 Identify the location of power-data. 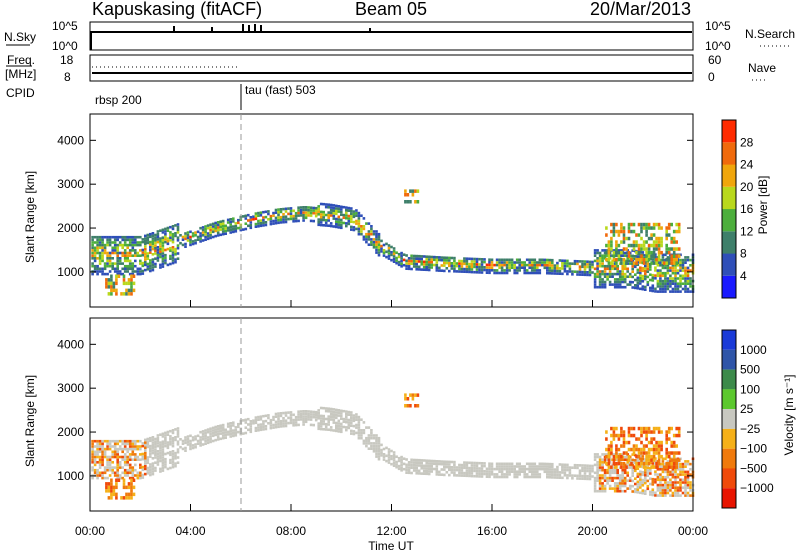
(393, 242).